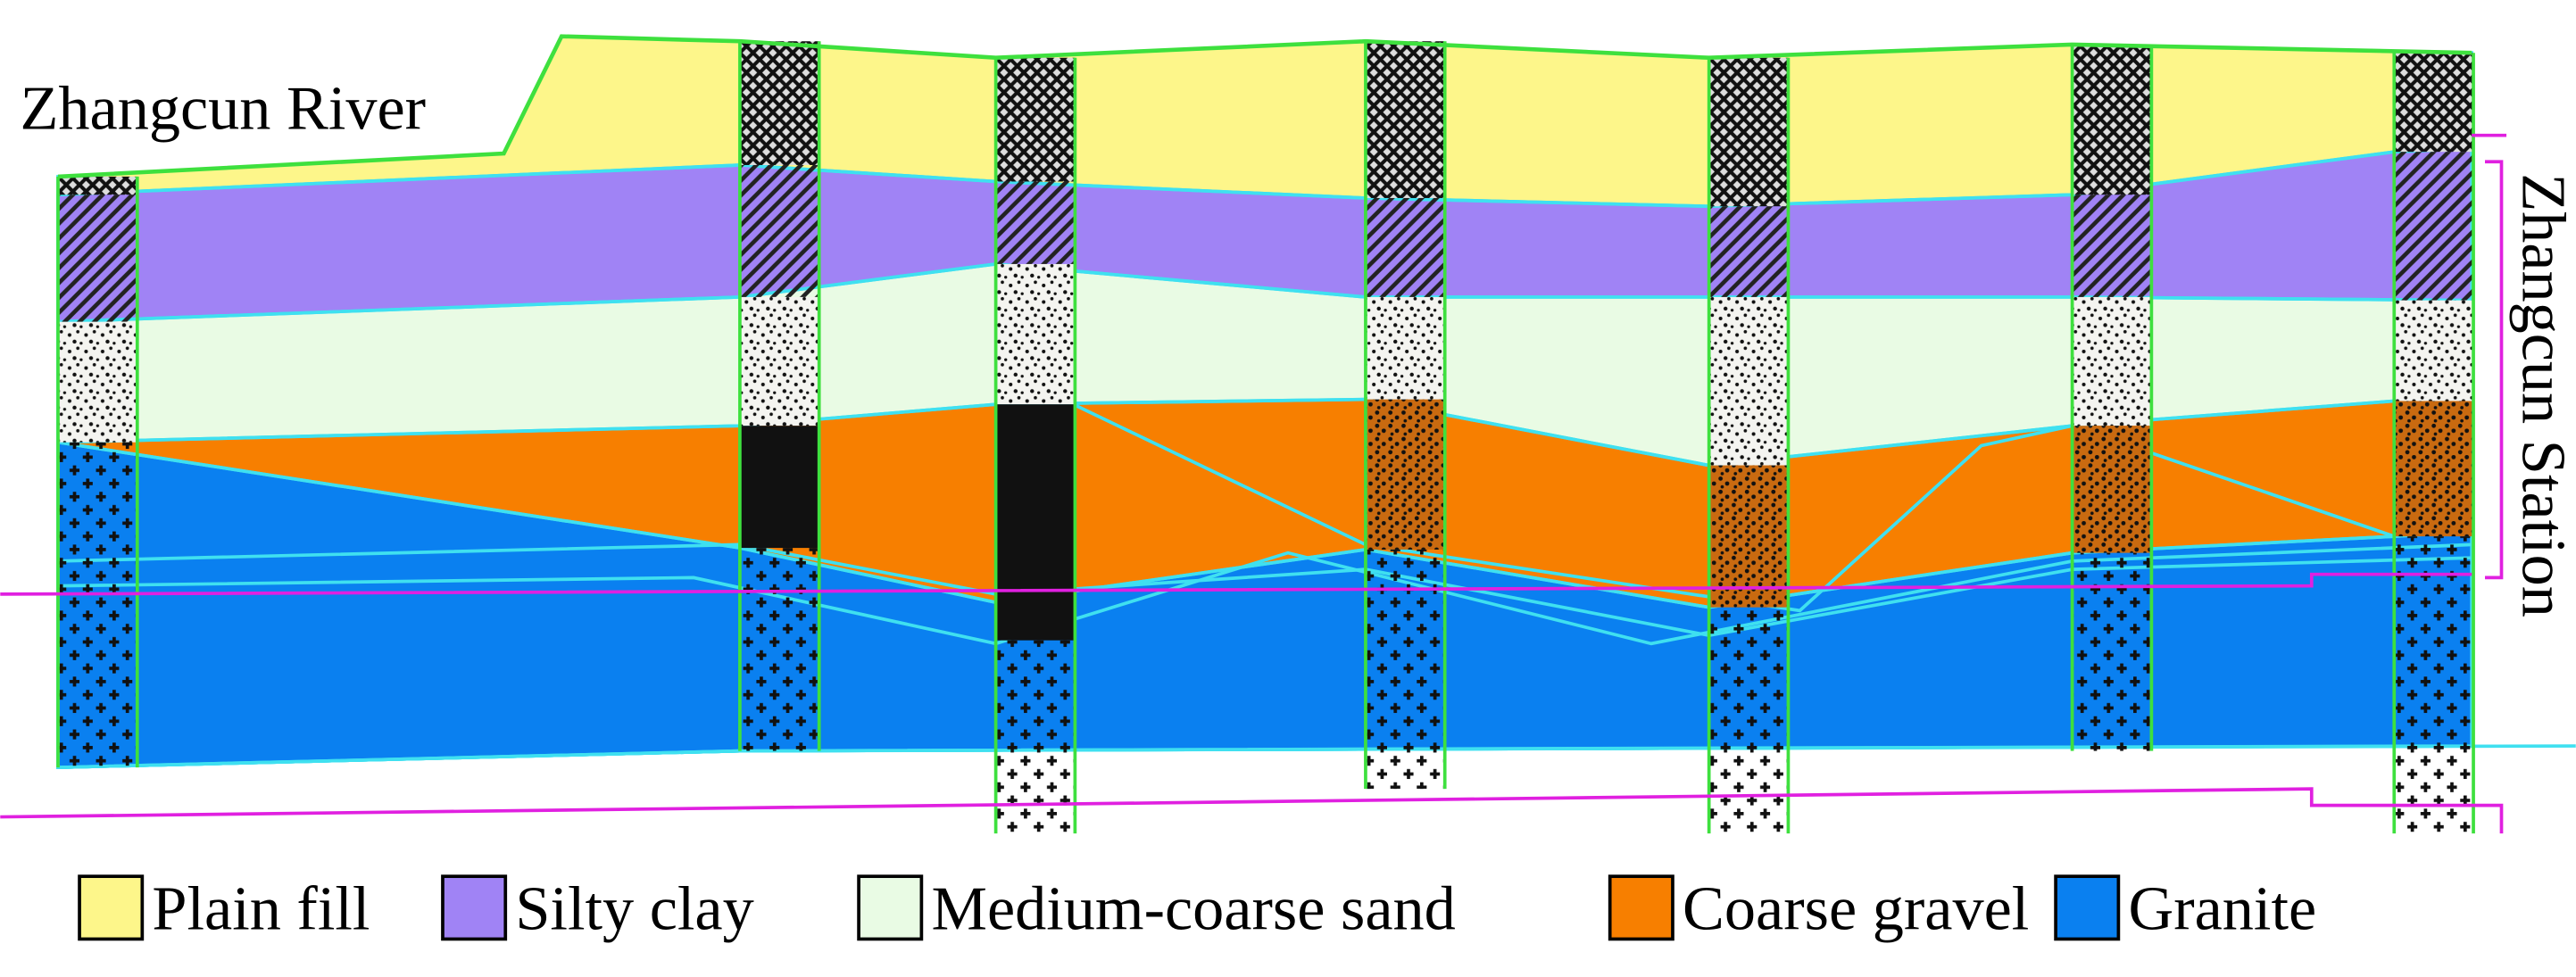  What do you see at coordinates (634, 908) in the screenshot?
I see `legend-label: Silty clay` at bounding box center [634, 908].